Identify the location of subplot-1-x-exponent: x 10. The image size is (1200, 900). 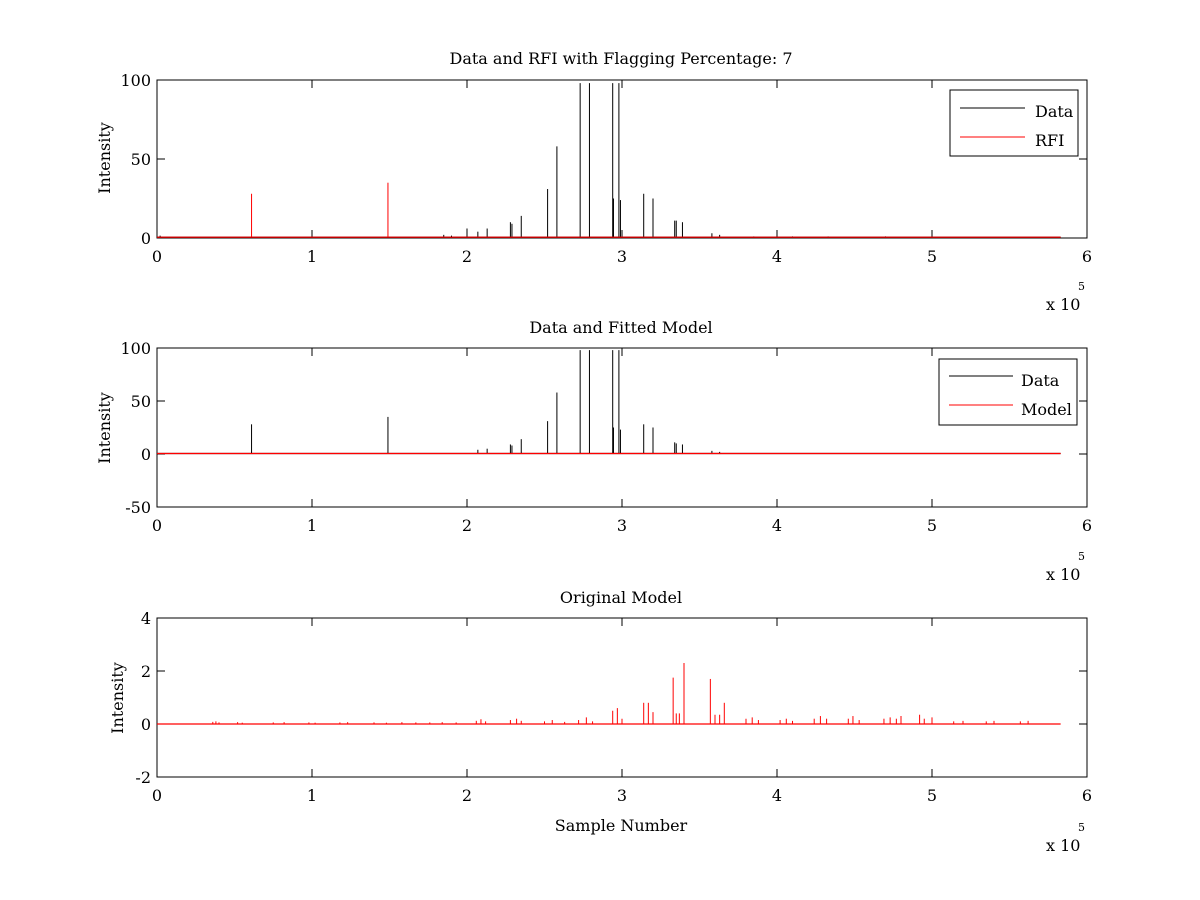
(1063, 304).